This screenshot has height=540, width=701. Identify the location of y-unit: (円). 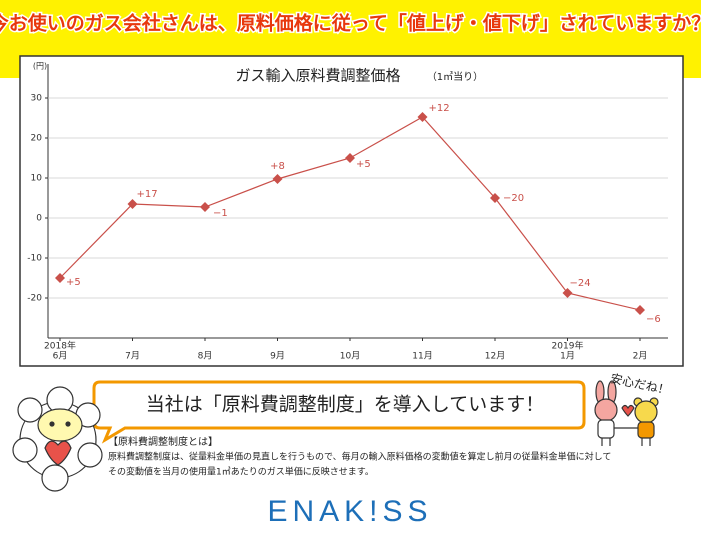
(40, 66).